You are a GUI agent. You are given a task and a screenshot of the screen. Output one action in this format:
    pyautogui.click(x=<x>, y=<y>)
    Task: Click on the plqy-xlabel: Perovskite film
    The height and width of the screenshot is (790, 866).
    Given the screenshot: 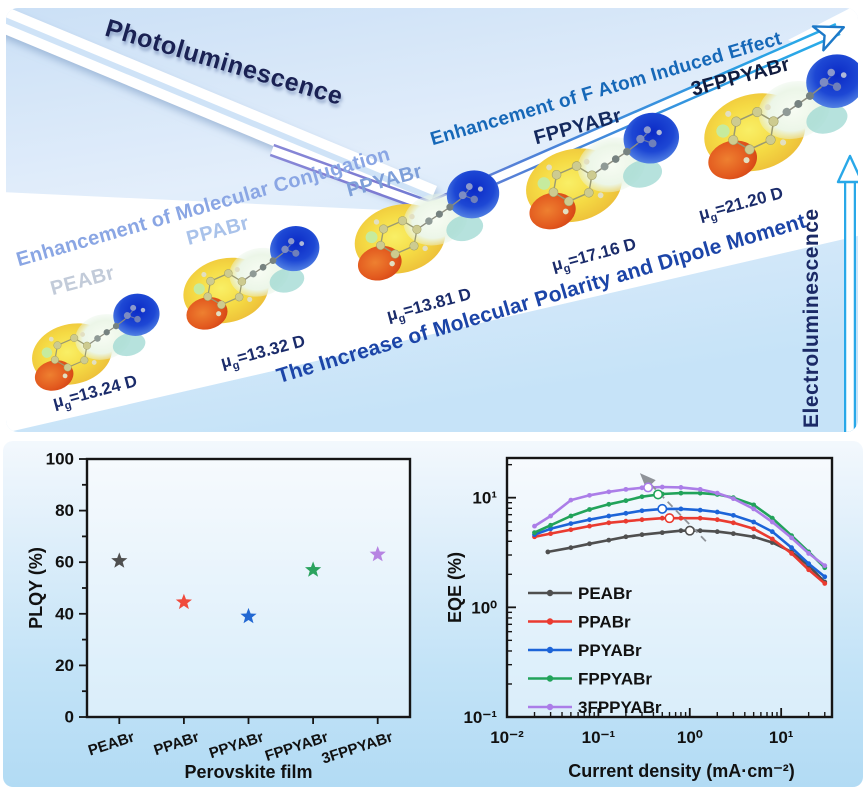 What is the action you would take?
    pyautogui.click(x=248, y=772)
    